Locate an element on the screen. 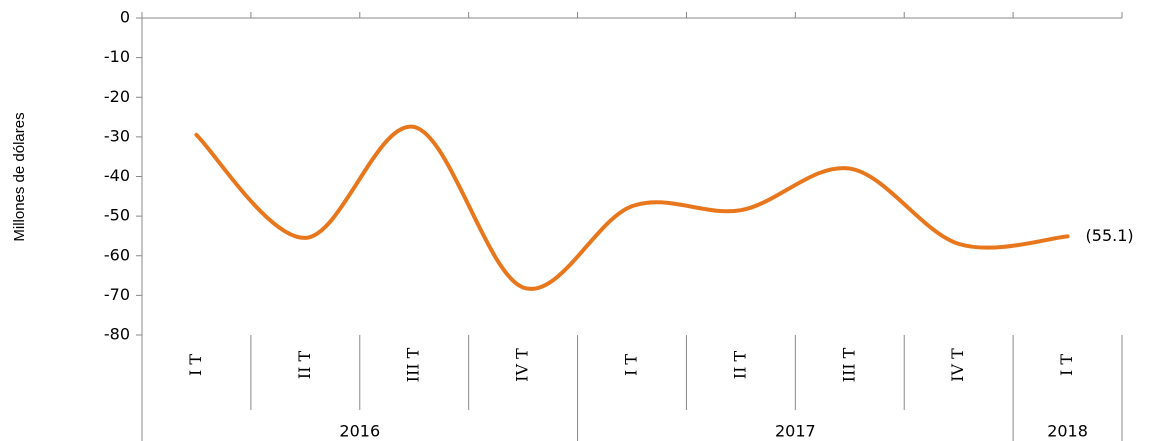 The image size is (1172, 441). y-tick-label: -40 is located at coordinates (117, 175).